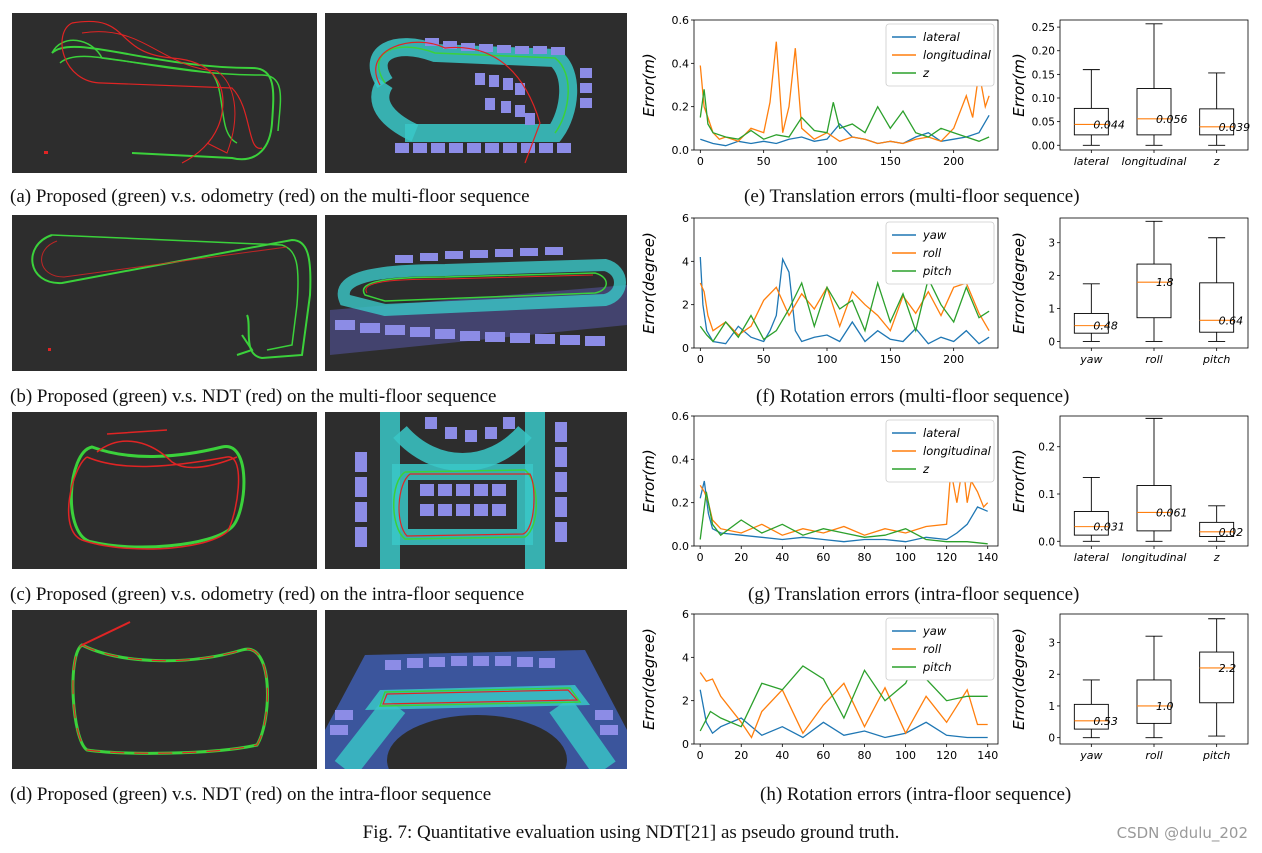  Describe the element at coordinates (681, 503) in the screenshot. I see `y-tick-label: 0.2` at that location.